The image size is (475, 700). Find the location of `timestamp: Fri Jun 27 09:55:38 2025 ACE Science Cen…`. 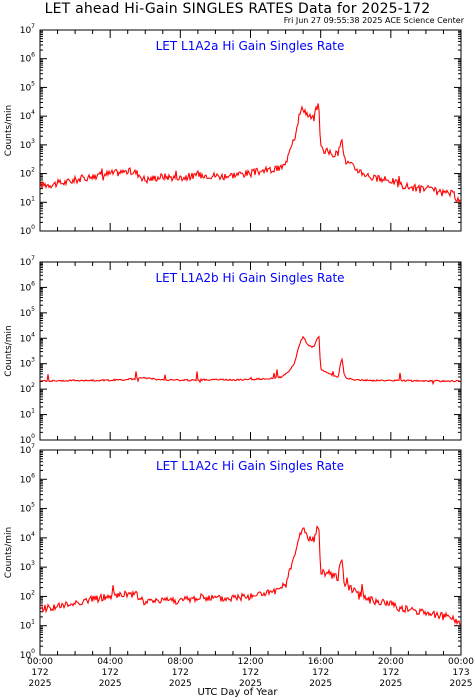

timestamp: Fri Jun 27 09:55:38 2025 ACE Science Cen… is located at coordinates (373, 20).